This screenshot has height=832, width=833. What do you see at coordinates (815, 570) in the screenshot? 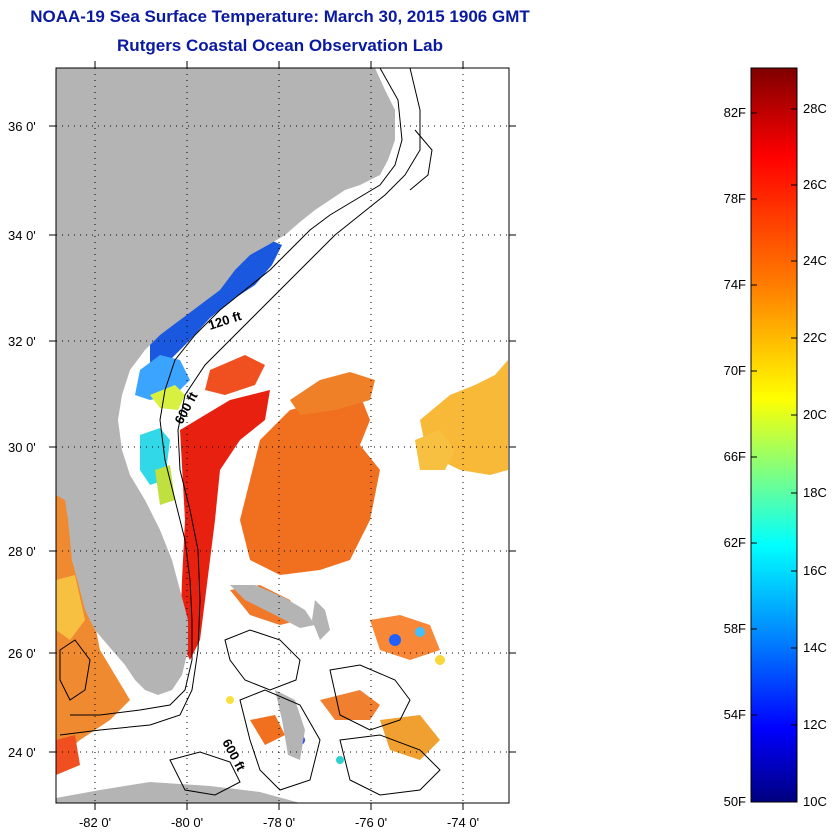
I see `colorbar-c-label: 16C` at bounding box center [815, 570].